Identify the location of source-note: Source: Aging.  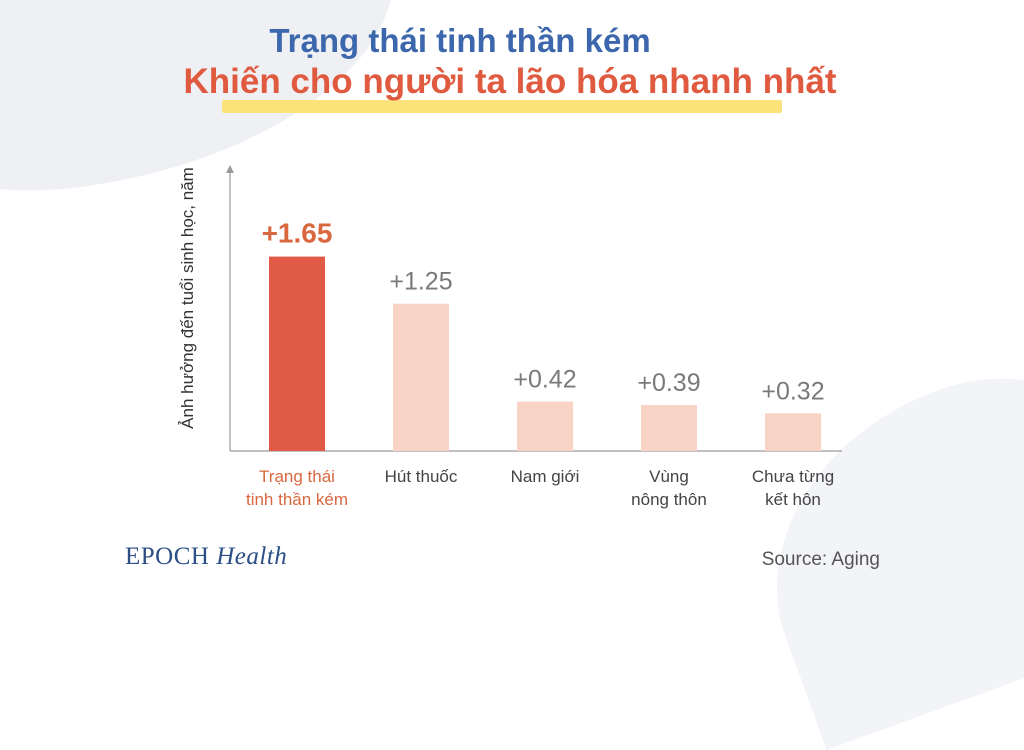
(820, 559).